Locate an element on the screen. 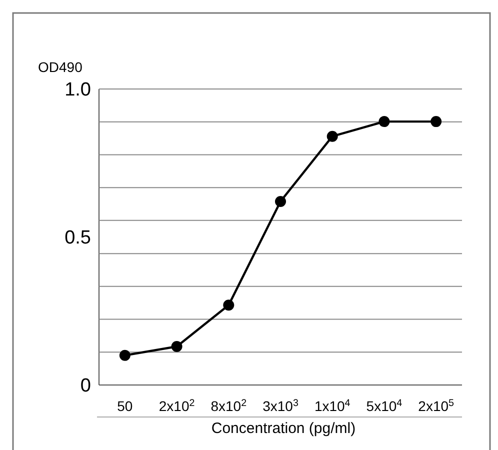 The image size is (498, 450). x-tick-label: 1x10$^{4}$ is located at coordinates (332, 406).